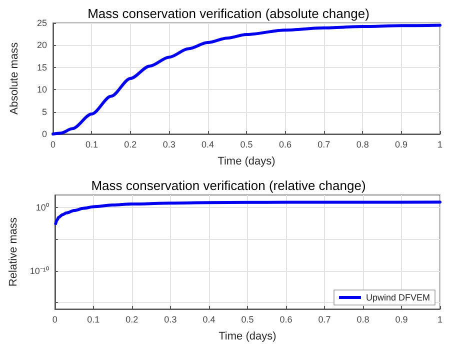 This screenshot has height=347, width=457. What do you see at coordinates (42, 207) in the screenshot?
I see `y-tick-label: 10⁰` at bounding box center [42, 207].